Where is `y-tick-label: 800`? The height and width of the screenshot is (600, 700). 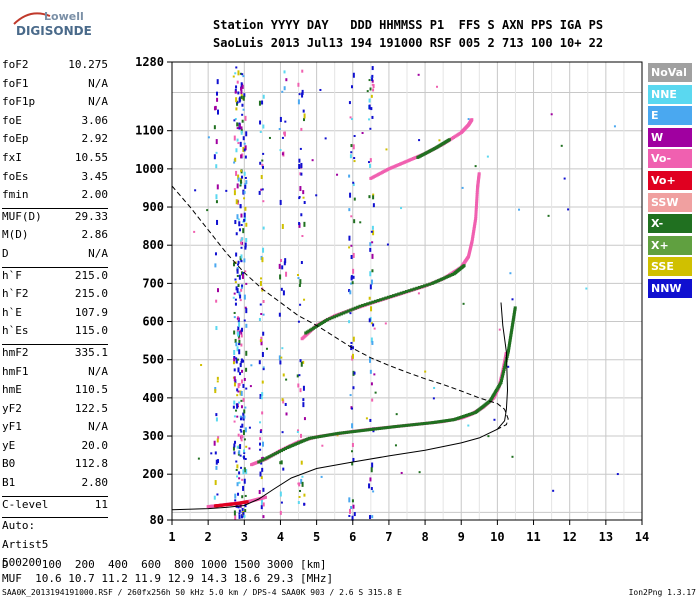 y-tick-label: 800 is located at coordinates (153, 245).